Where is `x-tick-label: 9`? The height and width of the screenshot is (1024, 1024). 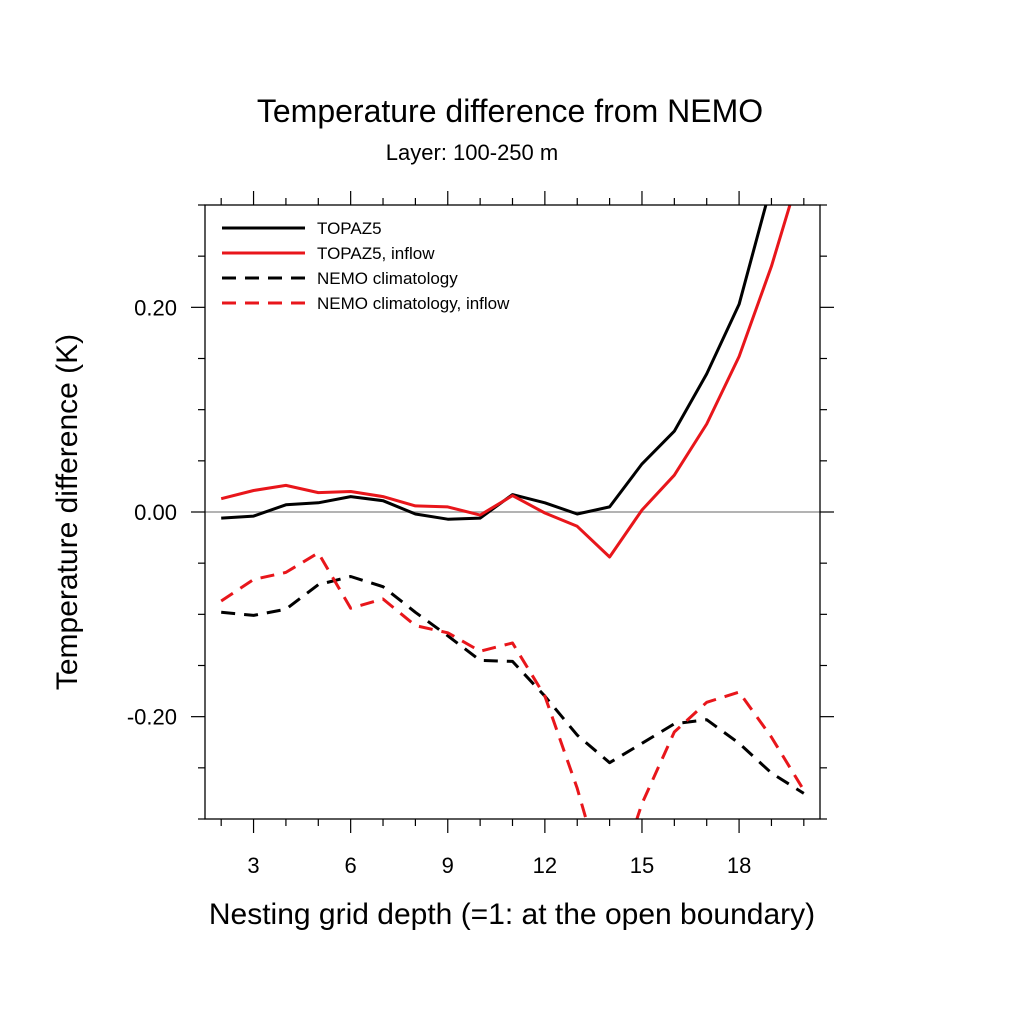
x-tick-label: 9 is located at coordinates (448, 865).